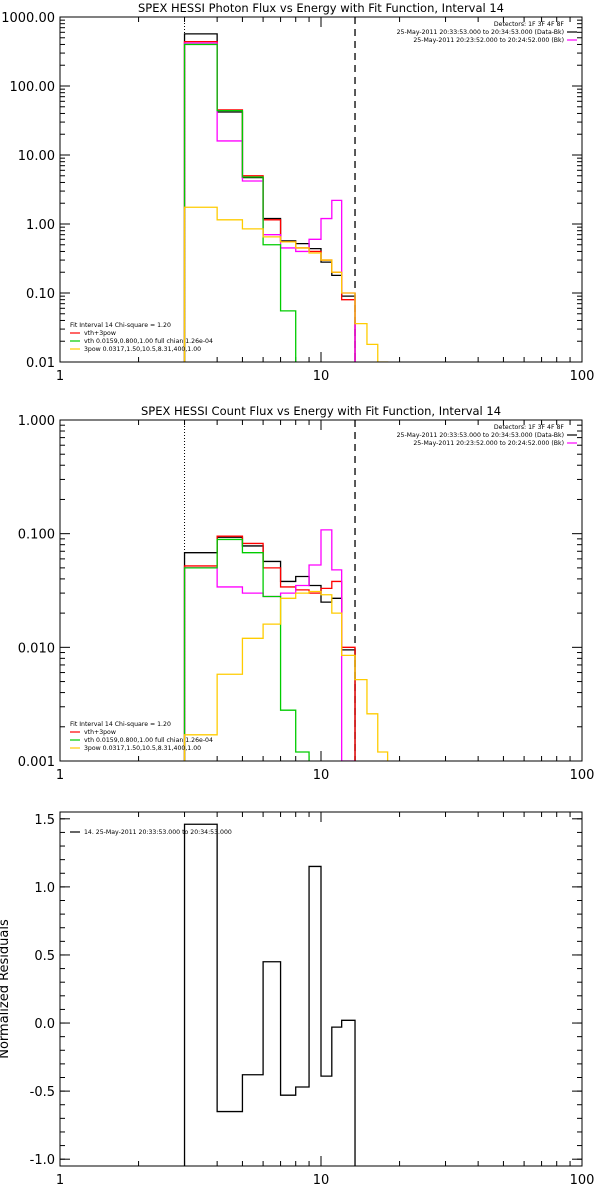 This screenshot has width=600, height=1200. What do you see at coordinates (42, 1092) in the screenshot?
I see `y-tick-label: -0.5` at bounding box center [42, 1092].